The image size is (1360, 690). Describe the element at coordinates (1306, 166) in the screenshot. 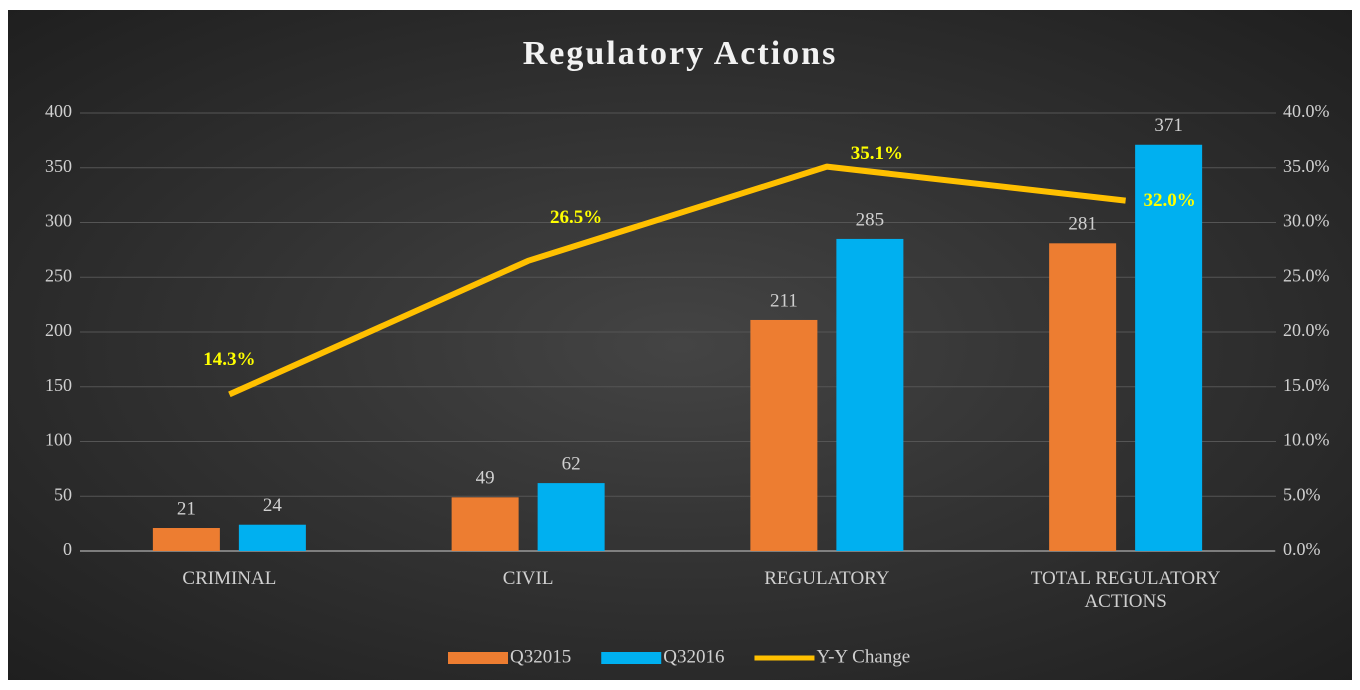

I see `y2-tick-label: 35.0%` at that location.